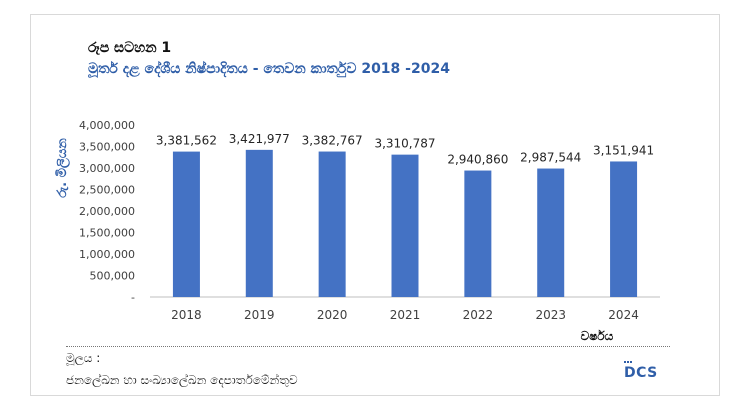 This screenshot has width=750, height=402. I want to click on data-label-2022: 2,940,860, so click(477, 160).